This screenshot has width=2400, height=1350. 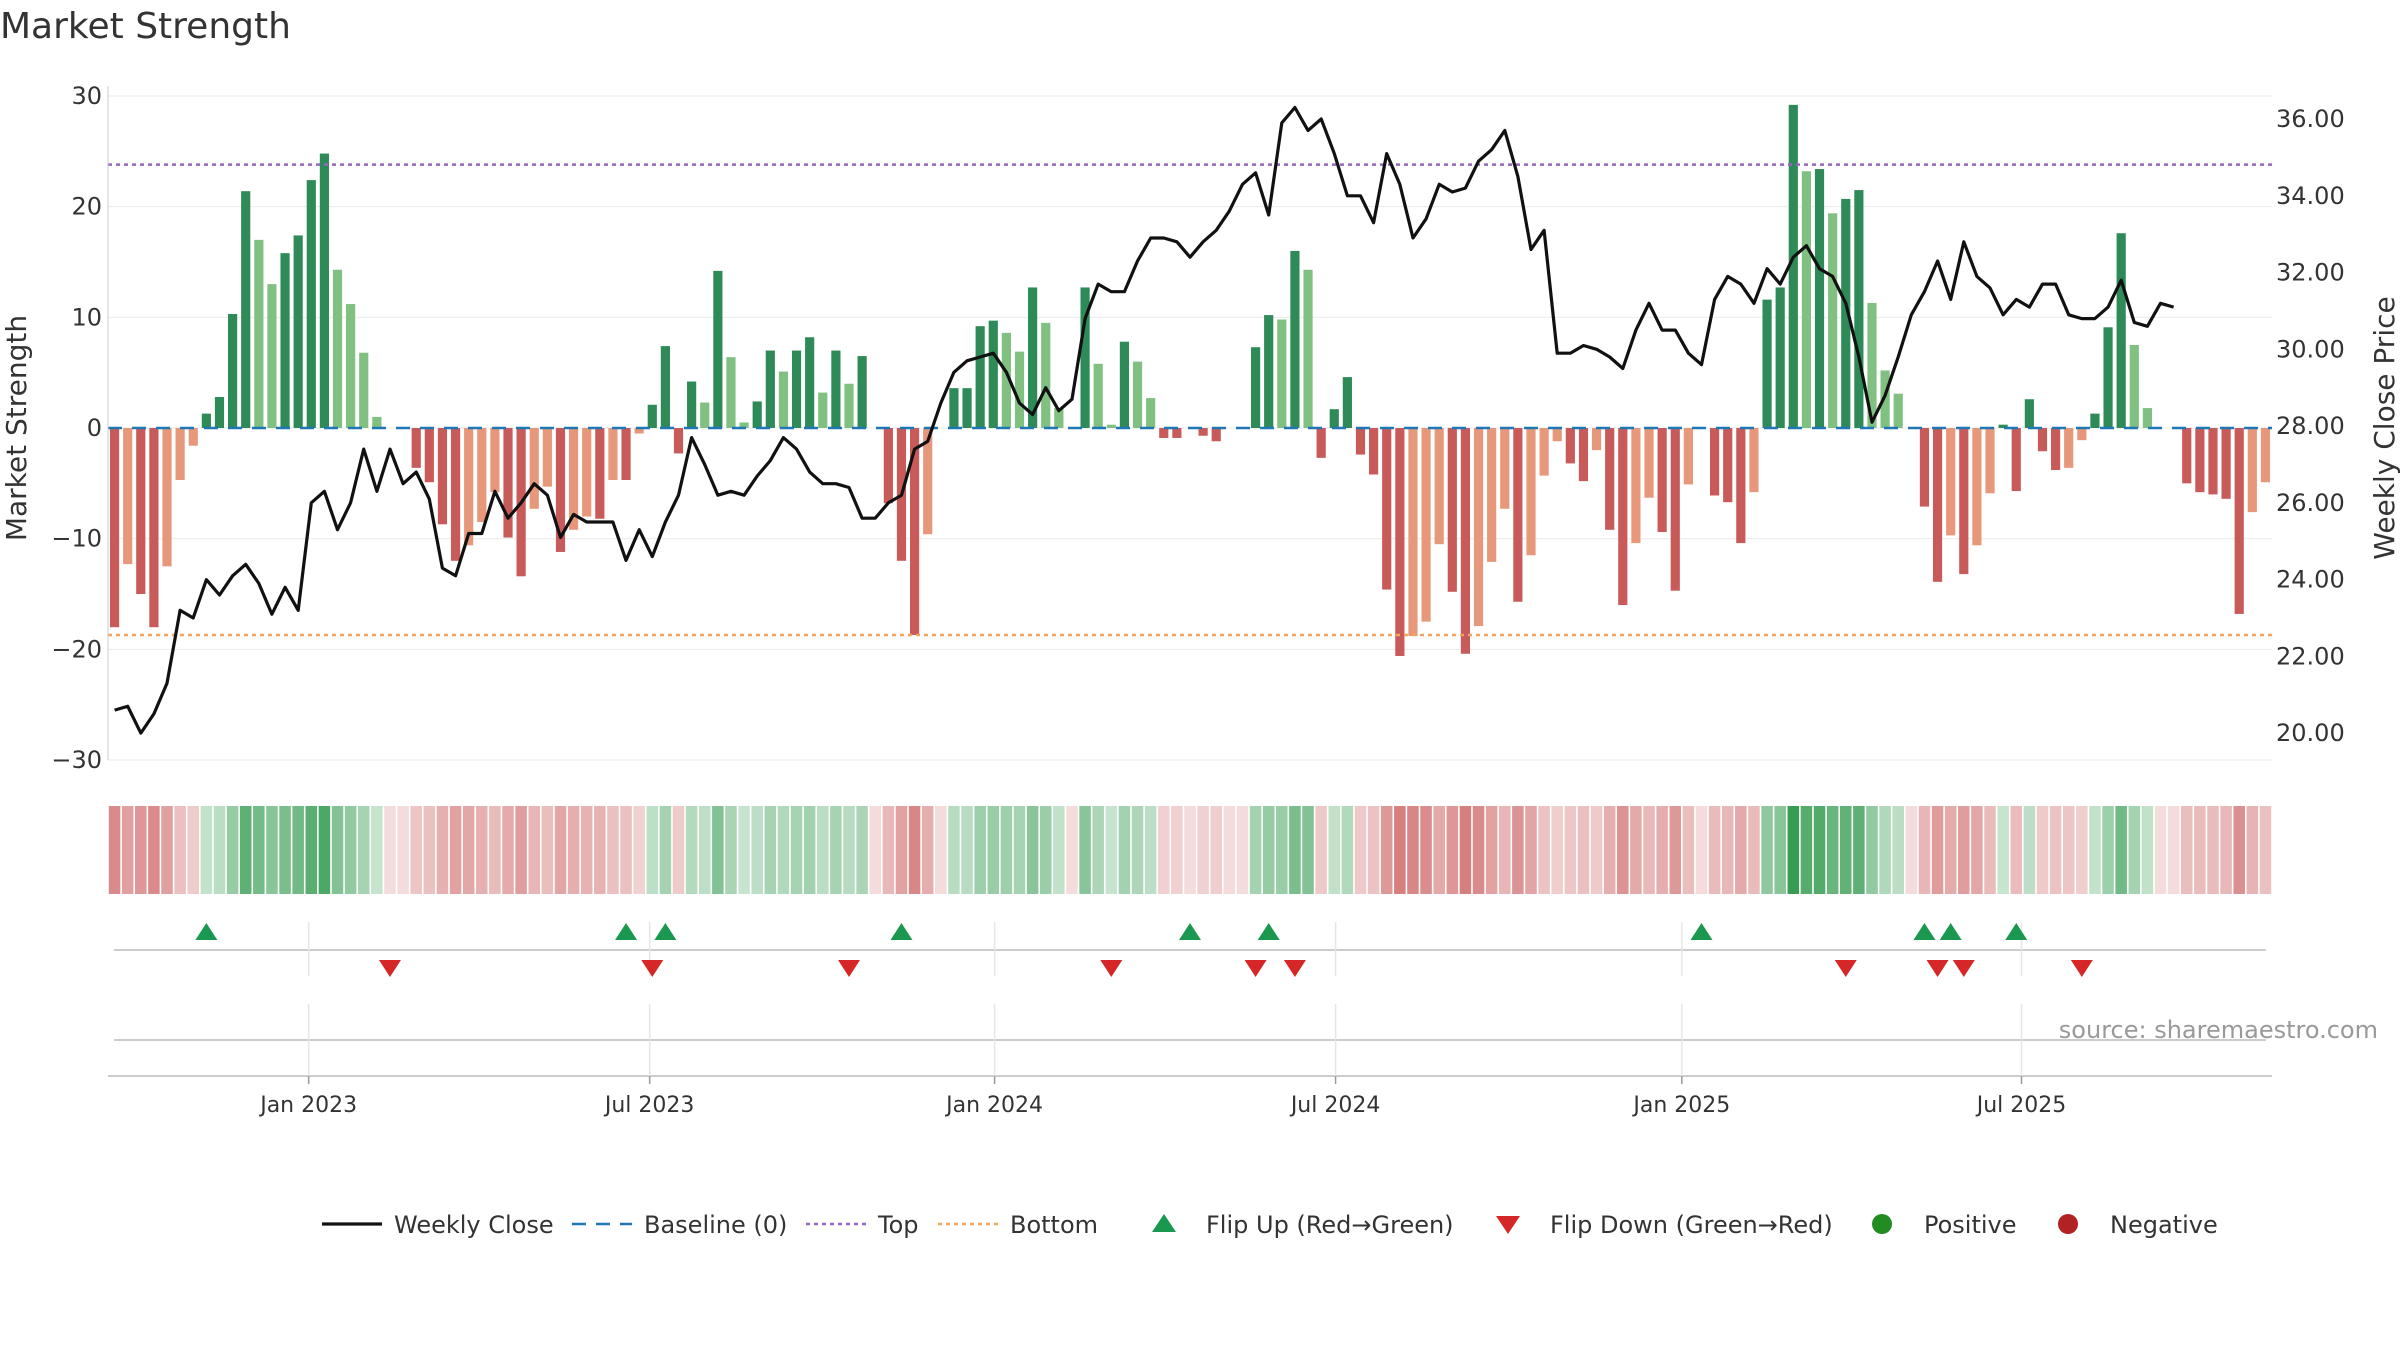 What do you see at coordinates (145, 26) in the screenshot?
I see `chart-title: Market Strength` at bounding box center [145, 26].